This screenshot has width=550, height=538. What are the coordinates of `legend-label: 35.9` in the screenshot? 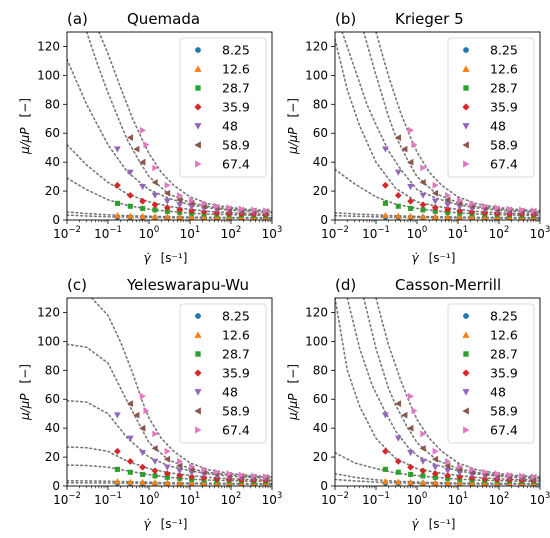 It's located at (504, 373).